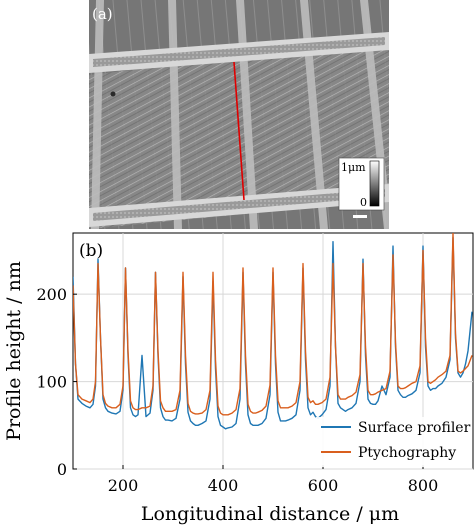 The width and height of the screenshot is (474, 526). Describe the element at coordinates (423, 485) in the screenshot. I see `x-tick-label: 800` at that location.